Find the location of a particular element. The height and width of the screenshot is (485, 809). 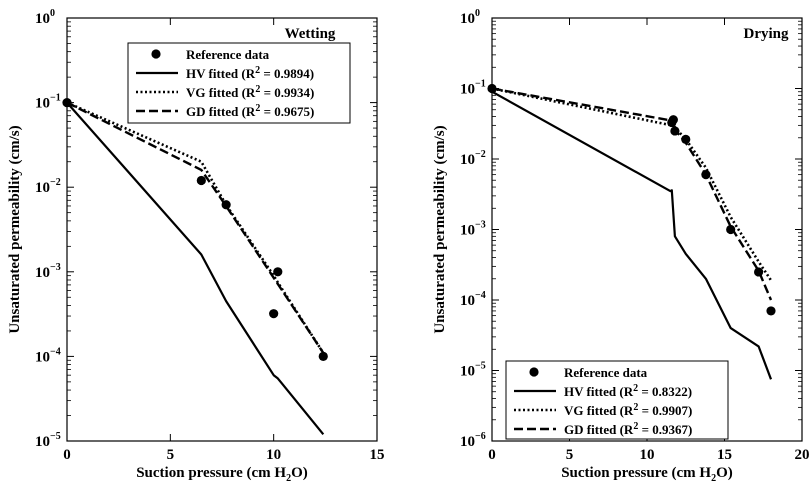

legend-label-r2: = 0.9367) is located at coordinates (665, 429).